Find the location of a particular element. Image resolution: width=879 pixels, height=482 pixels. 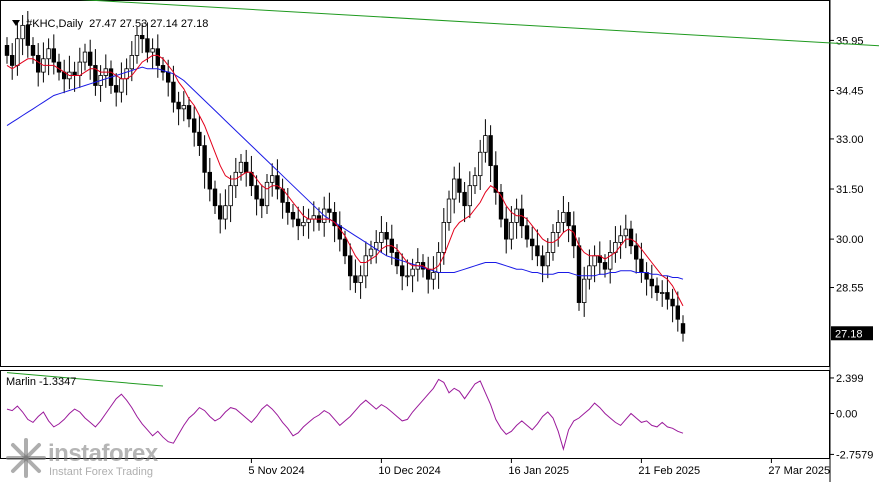

price-axis: 35.95 34.45 33.00 31.50 30.00 28.55 is located at coordinates (847, 165).